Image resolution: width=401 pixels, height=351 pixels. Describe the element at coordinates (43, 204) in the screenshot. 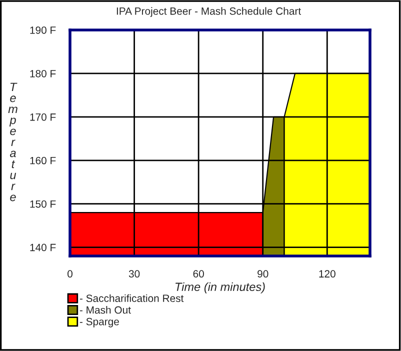

I see `y-tick-label: 150 F` at that location.